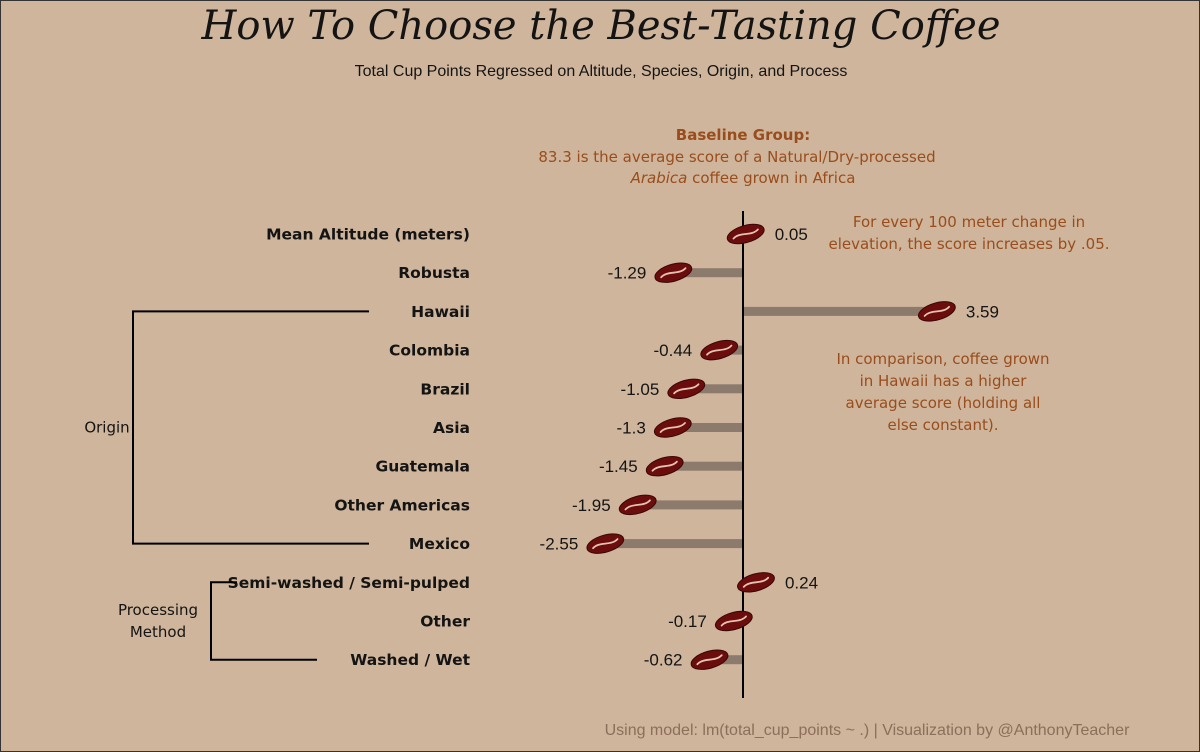 The height and width of the screenshot is (752, 1200). I want to click on bean-crease-guatemala, so click(664, 466).